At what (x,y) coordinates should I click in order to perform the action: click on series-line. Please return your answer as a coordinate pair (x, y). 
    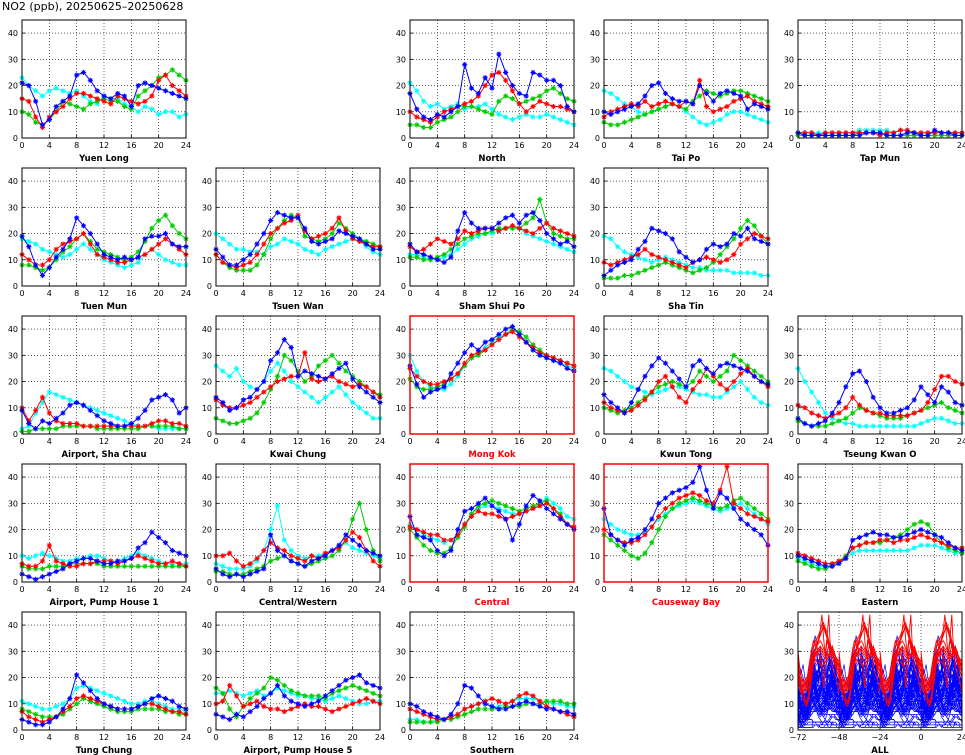
    Looking at the image, I should click on (686, 528).